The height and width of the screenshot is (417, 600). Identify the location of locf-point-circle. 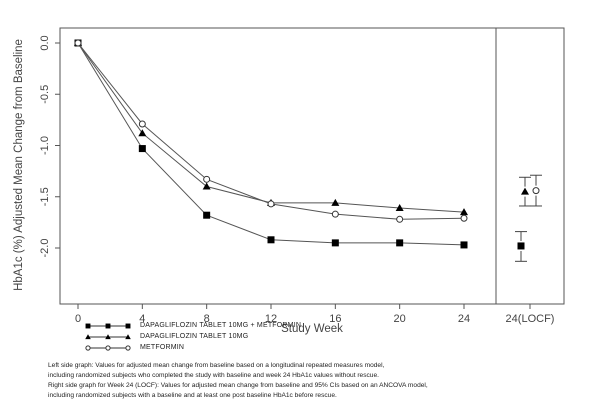
(536, 191).